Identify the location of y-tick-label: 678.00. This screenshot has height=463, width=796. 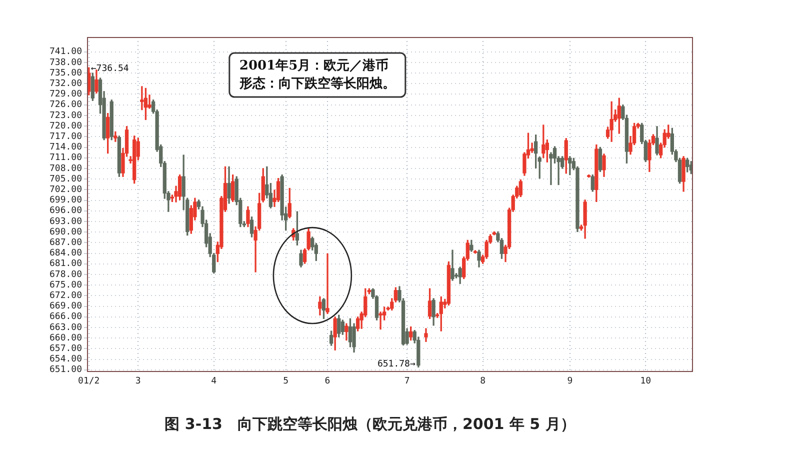
(65, 275).